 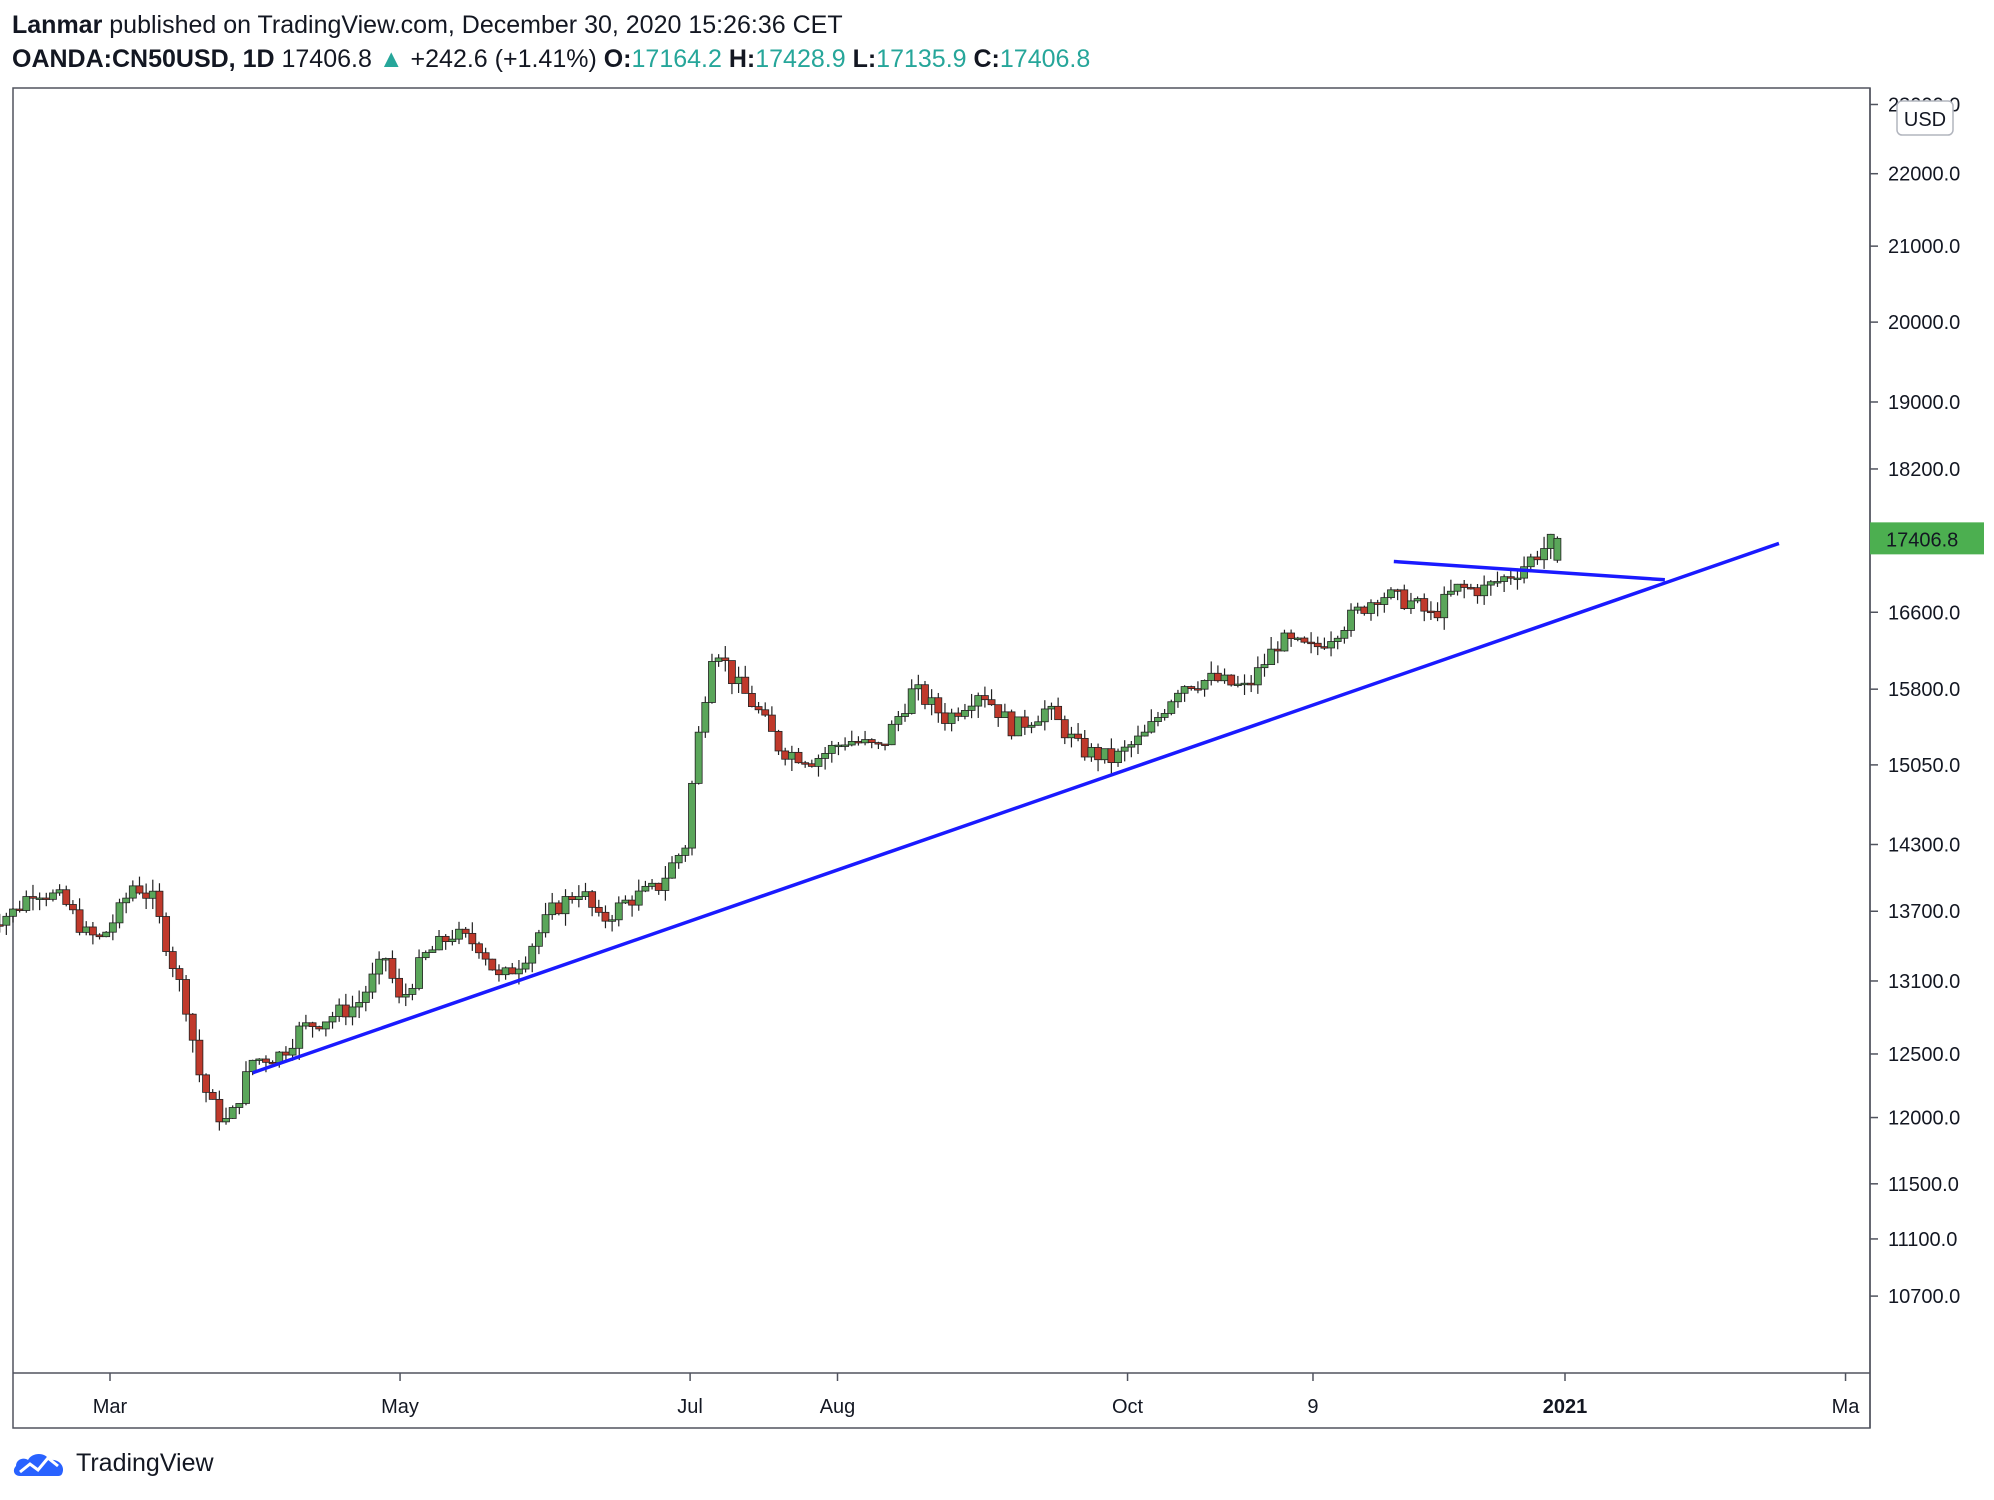 I want to click on author-name: Lanmar, so click(x=57, y=25).